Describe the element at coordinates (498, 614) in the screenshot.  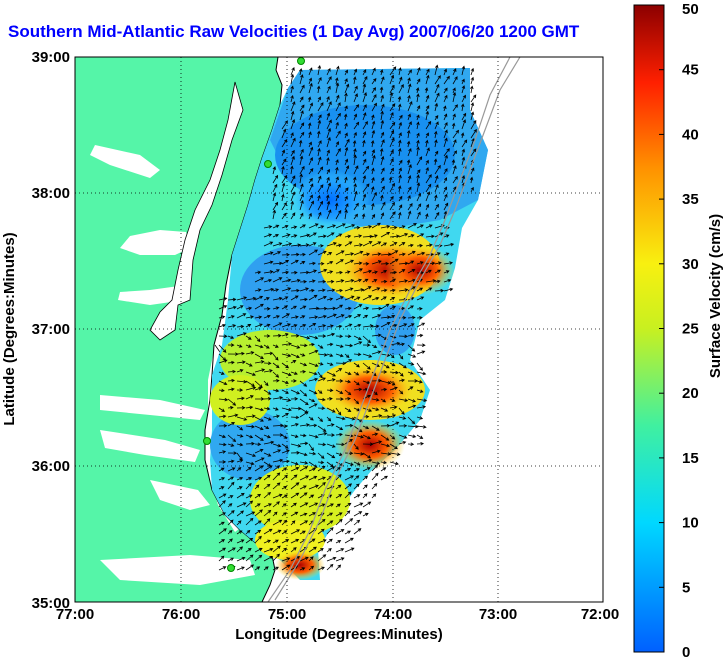
I see `x-tick-label: 73:00` at that location.